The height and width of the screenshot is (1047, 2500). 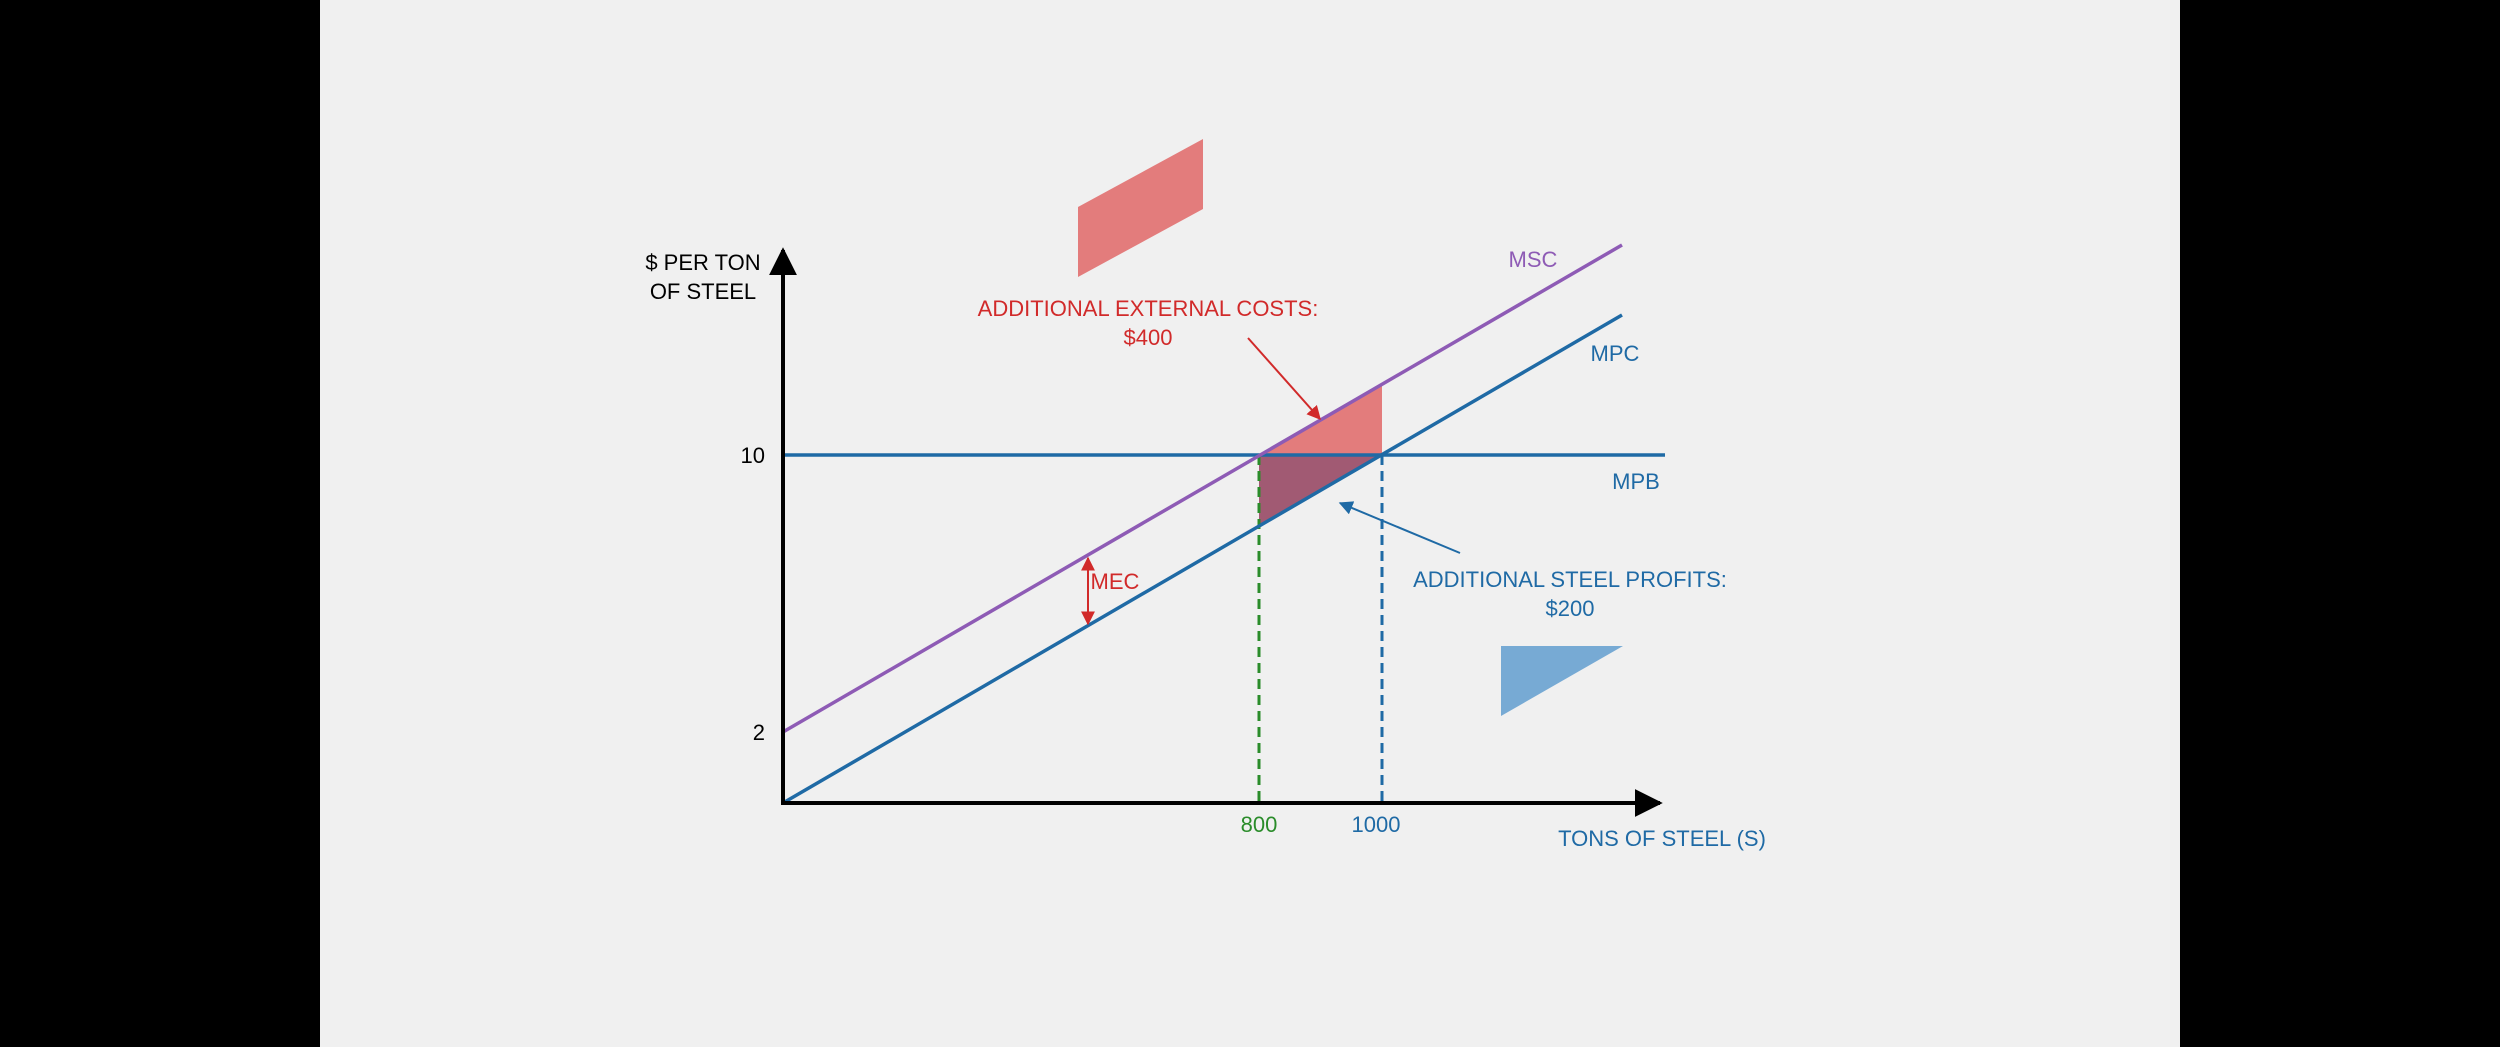 I want to click on x-tick-800: 800, so click(x=1259, y=824).